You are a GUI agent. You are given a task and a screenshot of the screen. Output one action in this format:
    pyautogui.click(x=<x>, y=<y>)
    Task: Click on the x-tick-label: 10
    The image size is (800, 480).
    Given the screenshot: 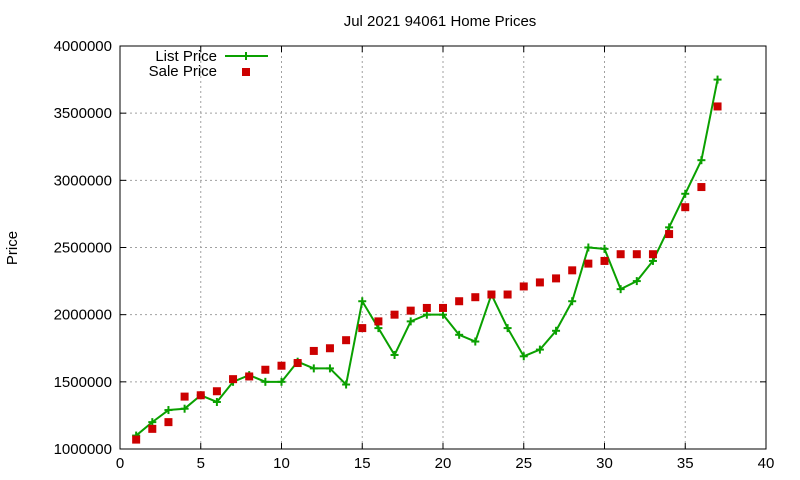 What is the action you would take?
    pyautogui.click(x=281, y=463)
    